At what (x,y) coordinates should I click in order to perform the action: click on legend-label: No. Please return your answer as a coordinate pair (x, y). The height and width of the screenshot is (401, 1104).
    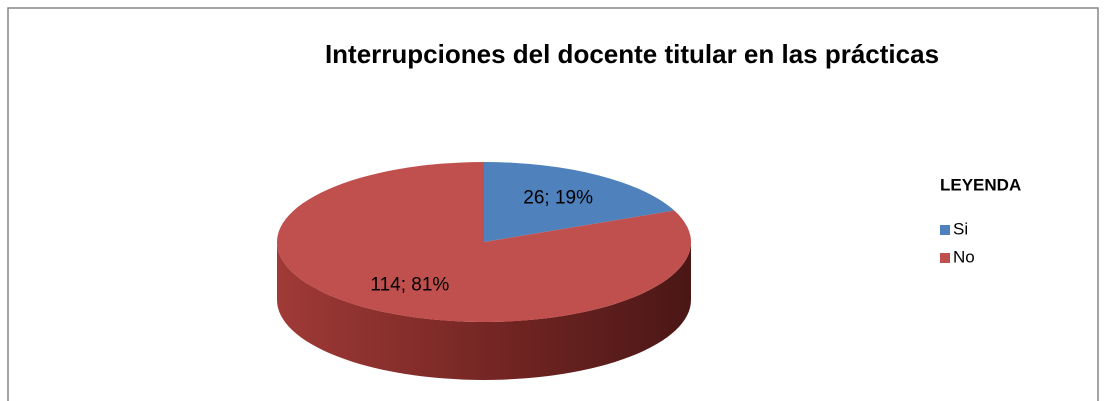
    Looking at the image, I should click on (964, 256).